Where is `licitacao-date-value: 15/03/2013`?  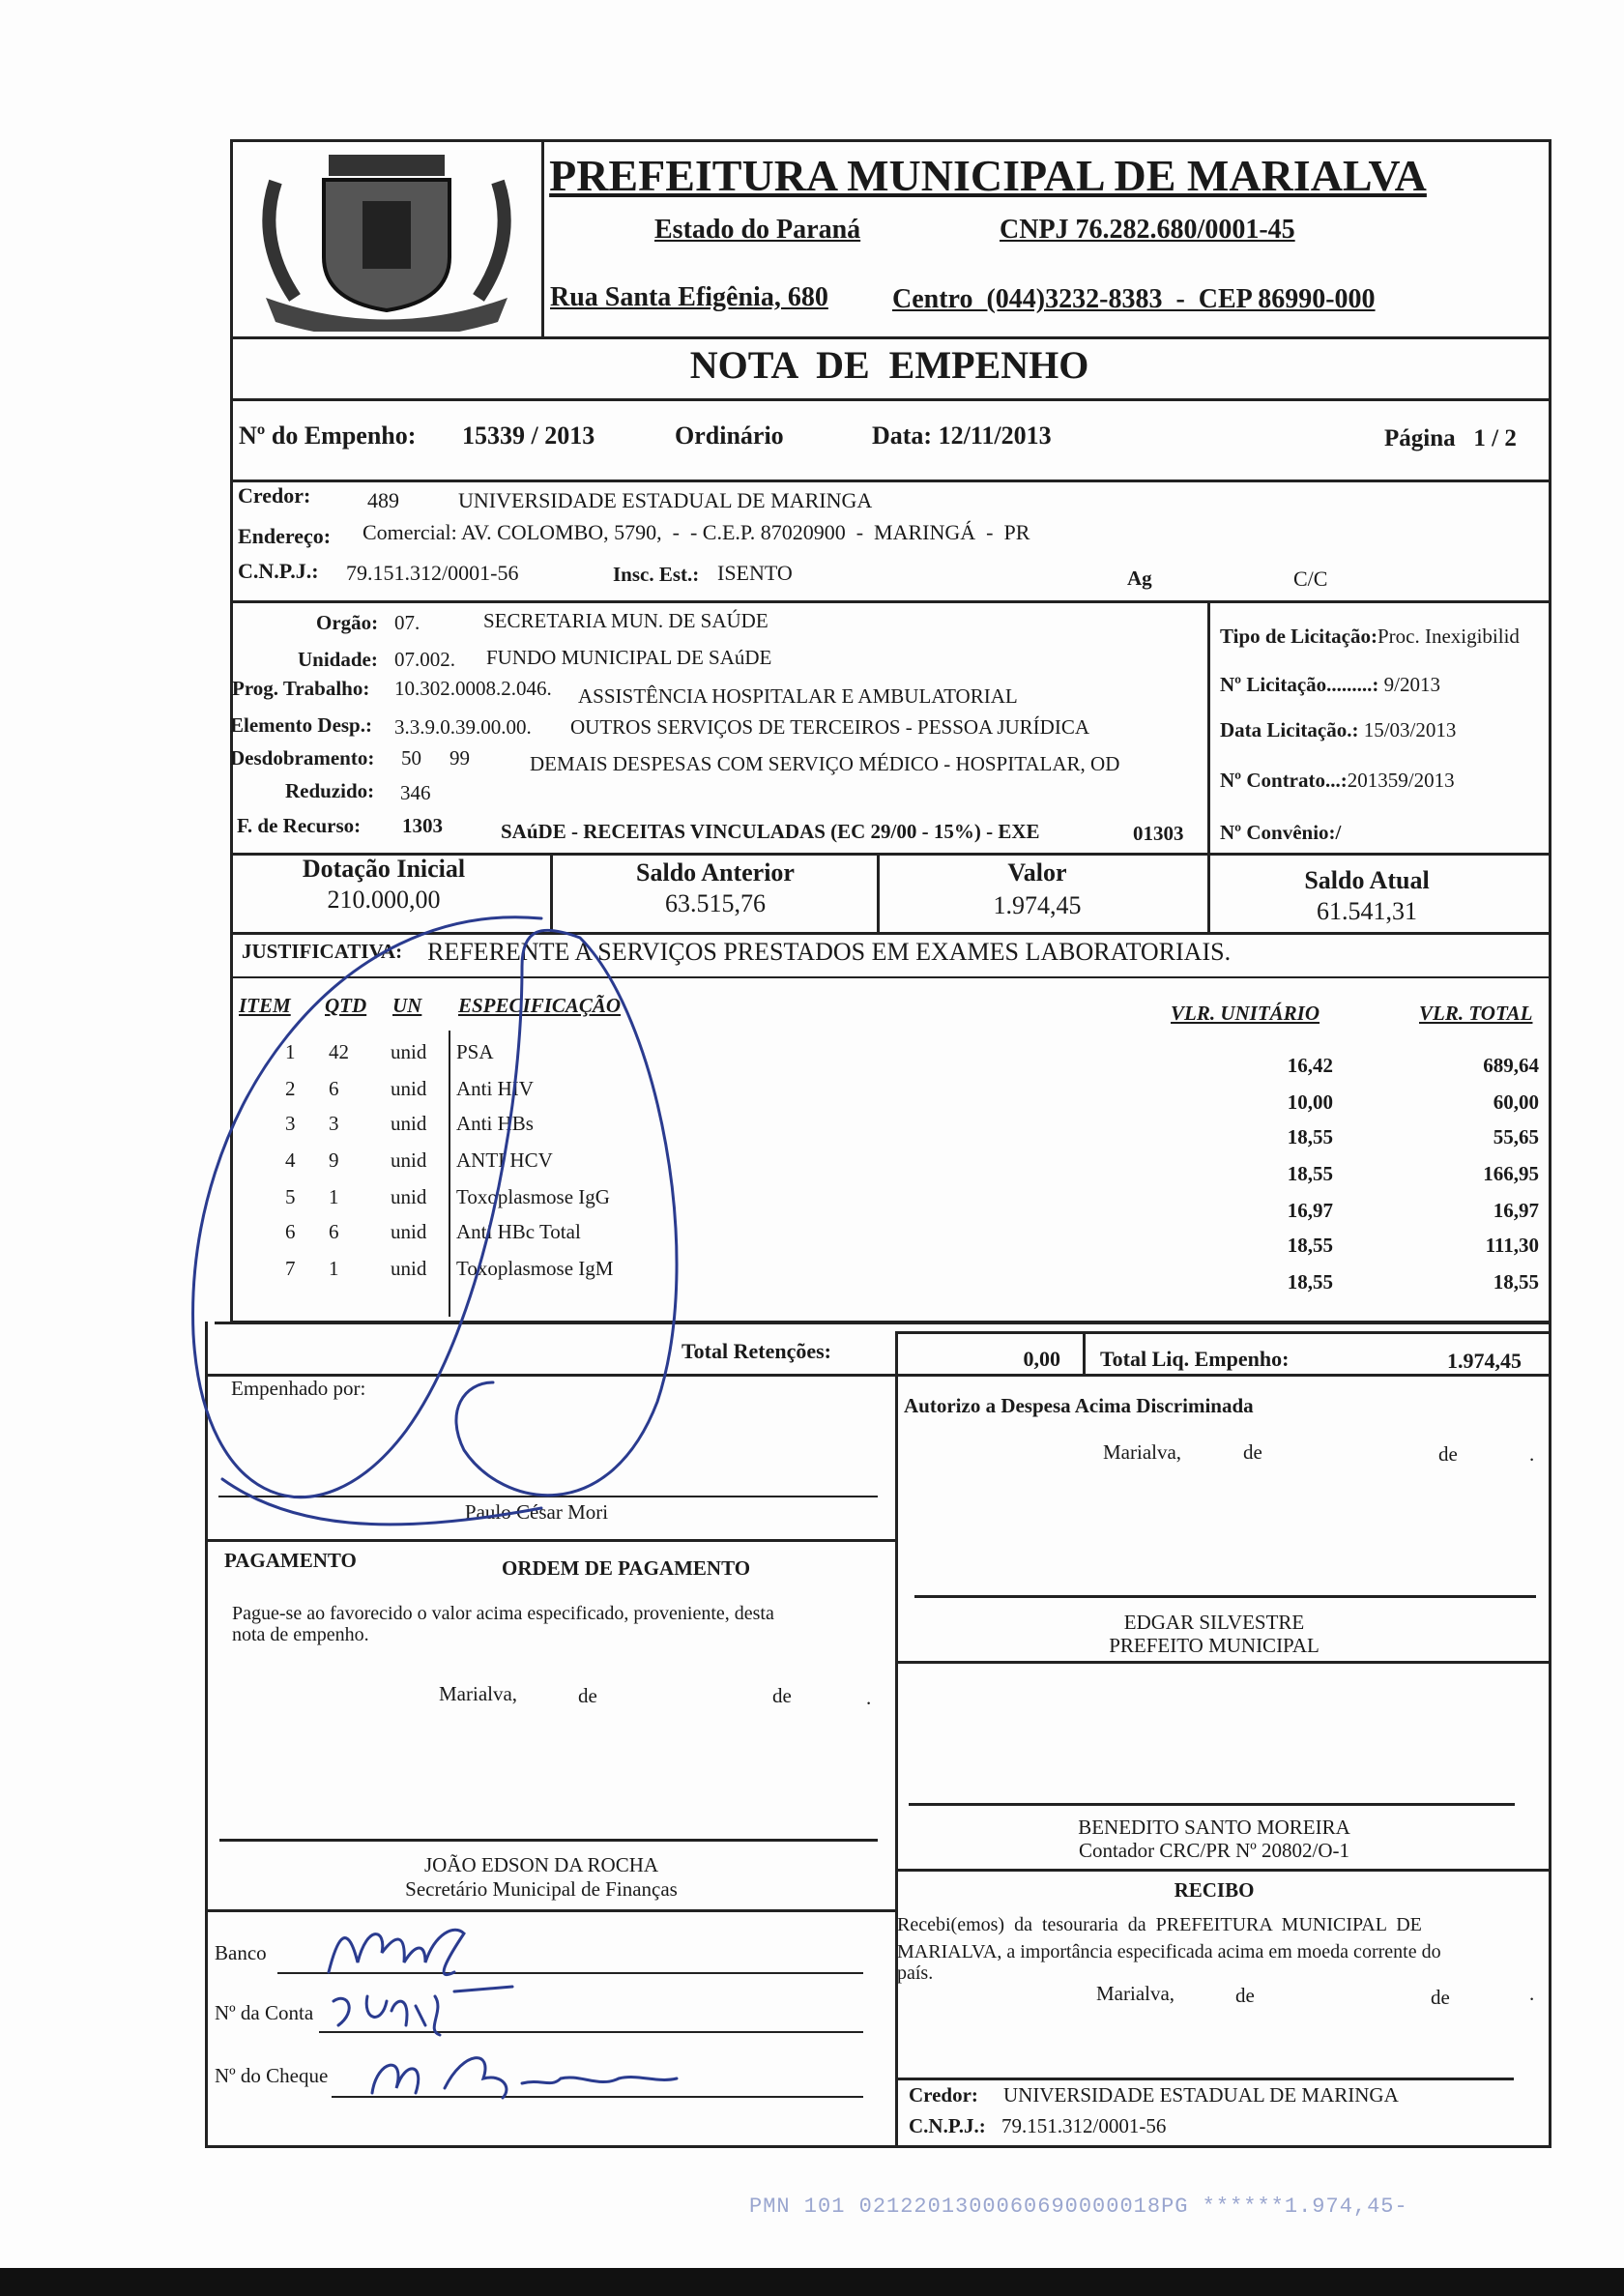
licitacao-date-value: 15/03/2013 is located at coordinates (1407, 729).